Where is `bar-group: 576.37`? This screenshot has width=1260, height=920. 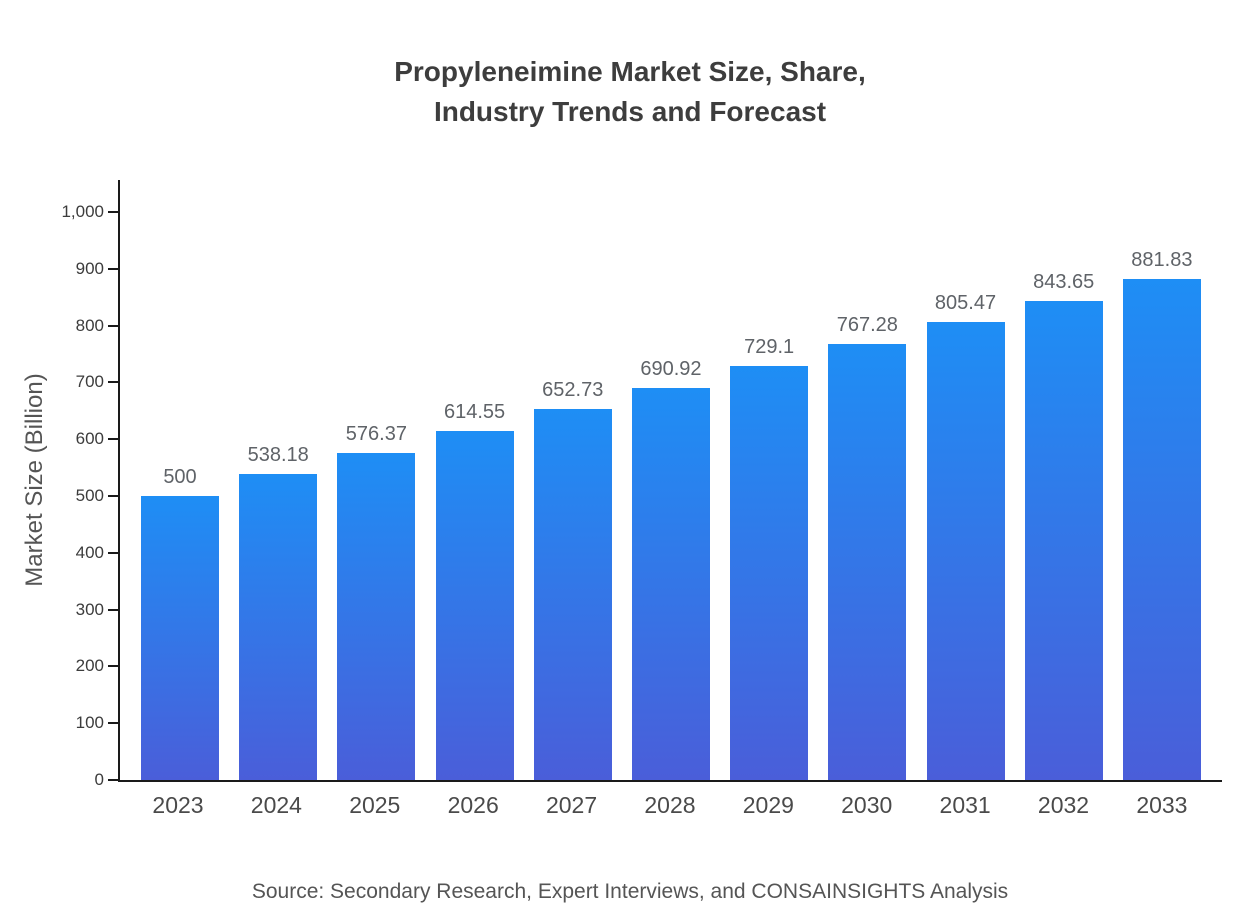
bar-group: 576.37 is located at coordinates (376, 480).